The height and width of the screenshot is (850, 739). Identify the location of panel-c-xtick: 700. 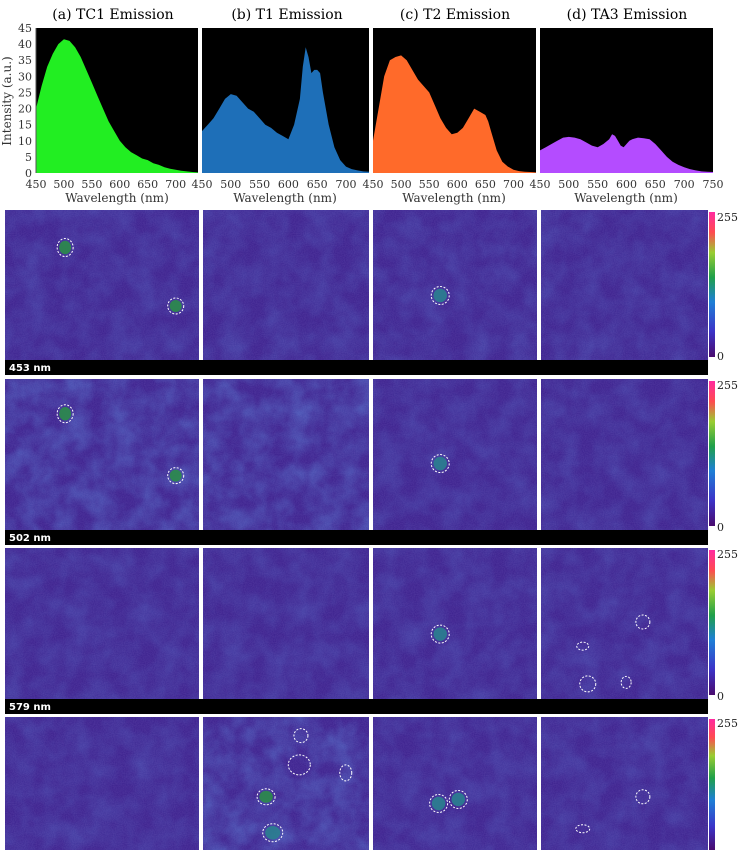
(513, 184).